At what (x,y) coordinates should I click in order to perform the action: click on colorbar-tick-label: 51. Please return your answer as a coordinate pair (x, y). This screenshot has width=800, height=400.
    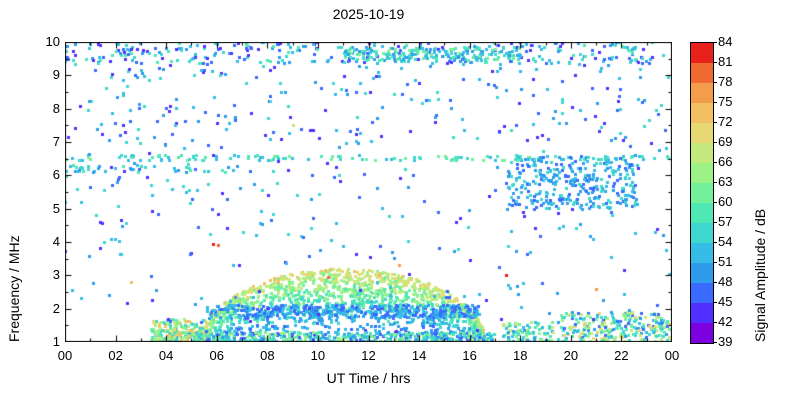
    Looking at the image, I should click on (725, 261).